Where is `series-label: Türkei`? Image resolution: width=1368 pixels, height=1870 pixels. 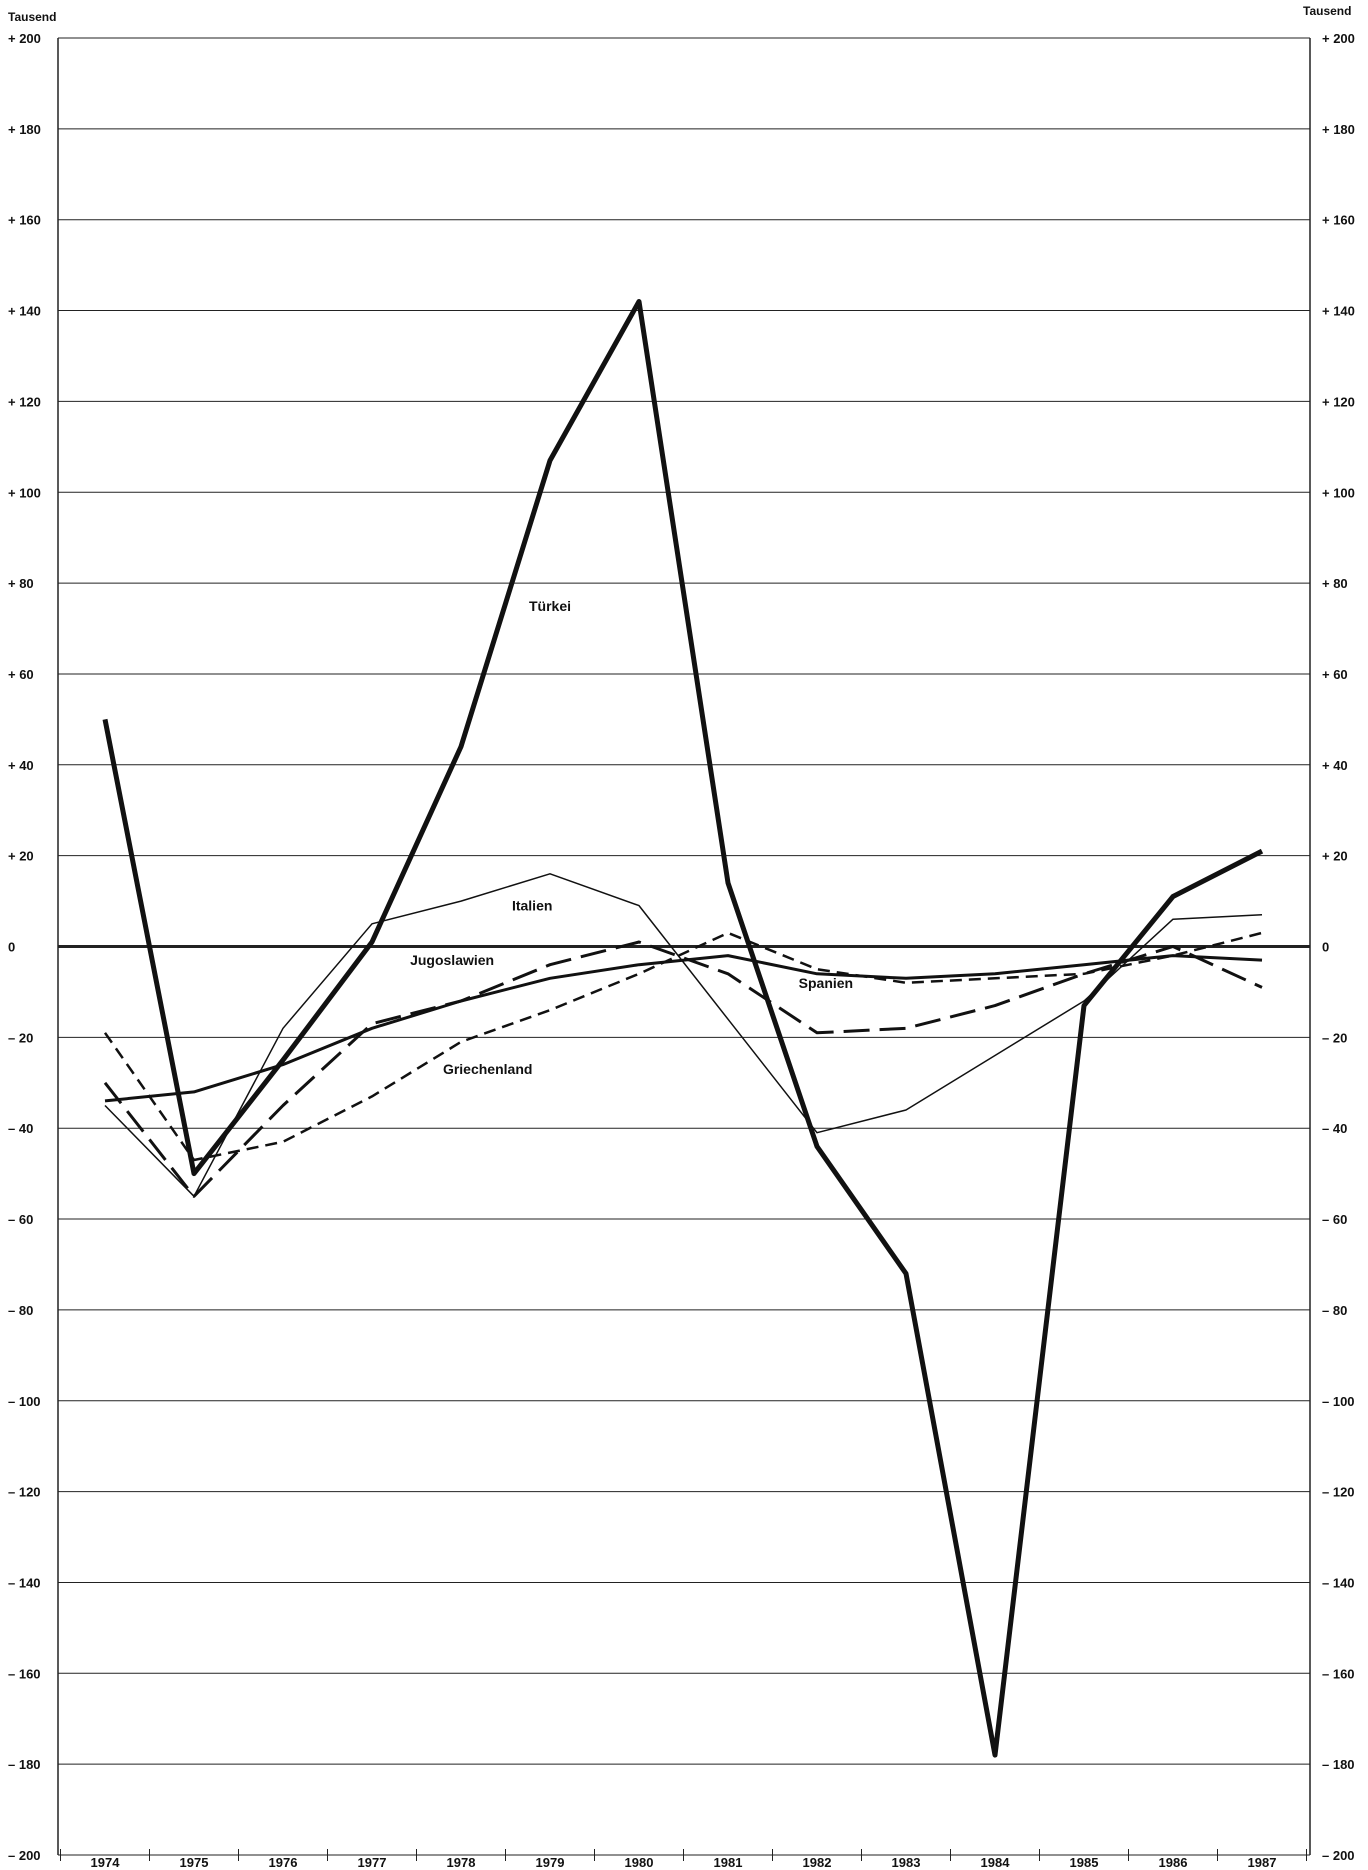 series-label: Türkei is located at coordinates (550, 606).